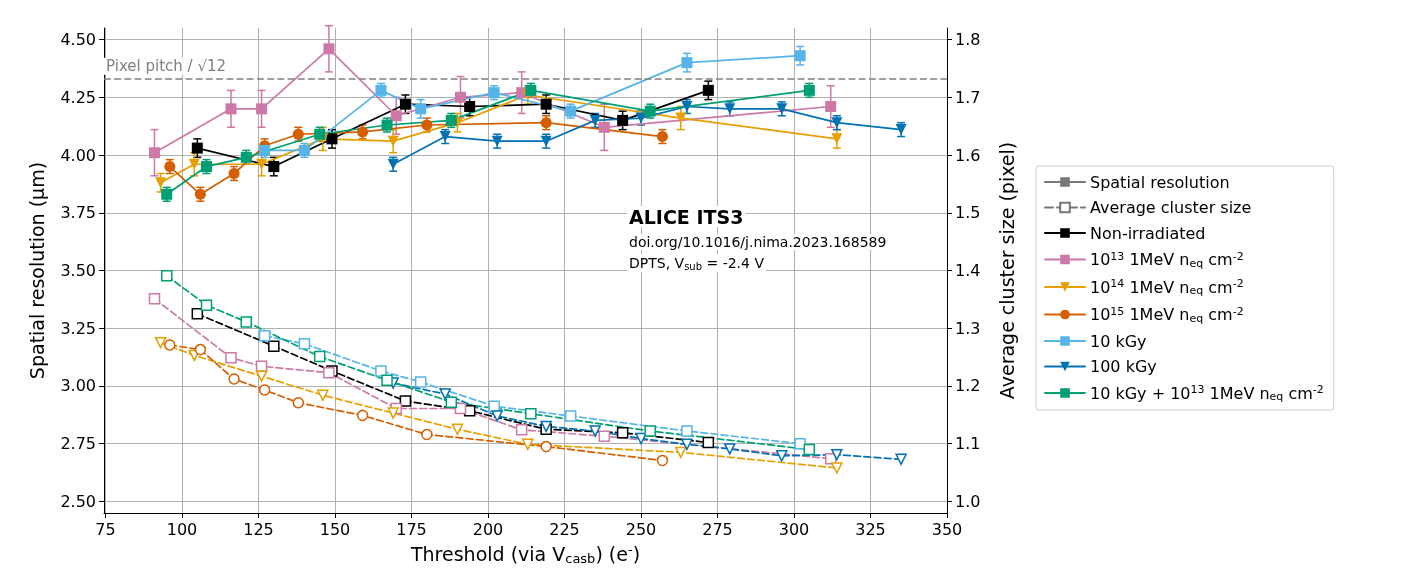  I want to click on y-tick-label: 2.50, so click(78, 501).